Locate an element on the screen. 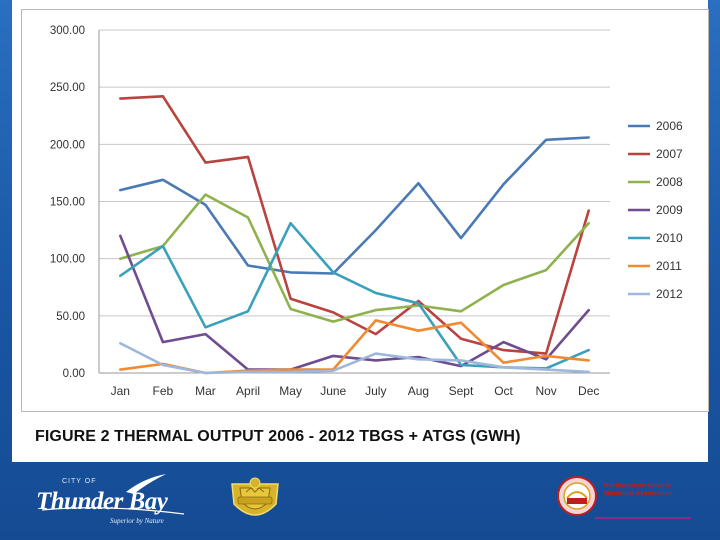 The image size is (720, 540). legend-label-2006: 2006 is located at coordinates (669, 126).